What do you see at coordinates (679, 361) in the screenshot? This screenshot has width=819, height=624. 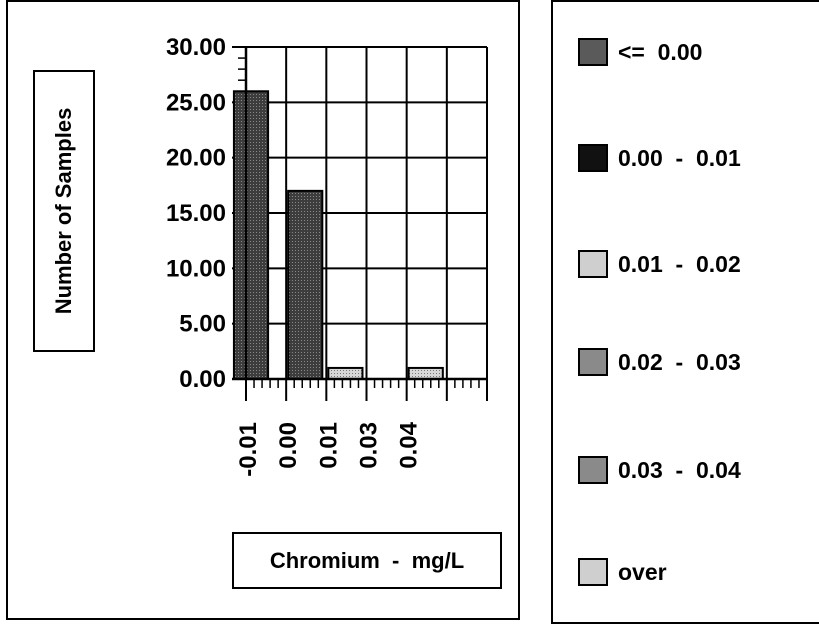 I see `legend-label: 0.02 - 0.03` at bounding box center [679, 361].